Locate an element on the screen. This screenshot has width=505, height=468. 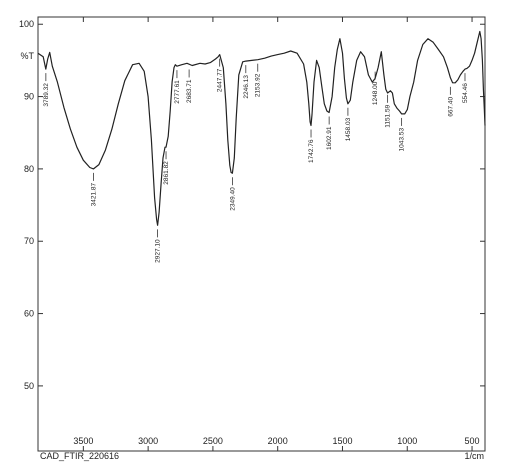
peak-label: 2153.92 is located at coordinates (258, 85).